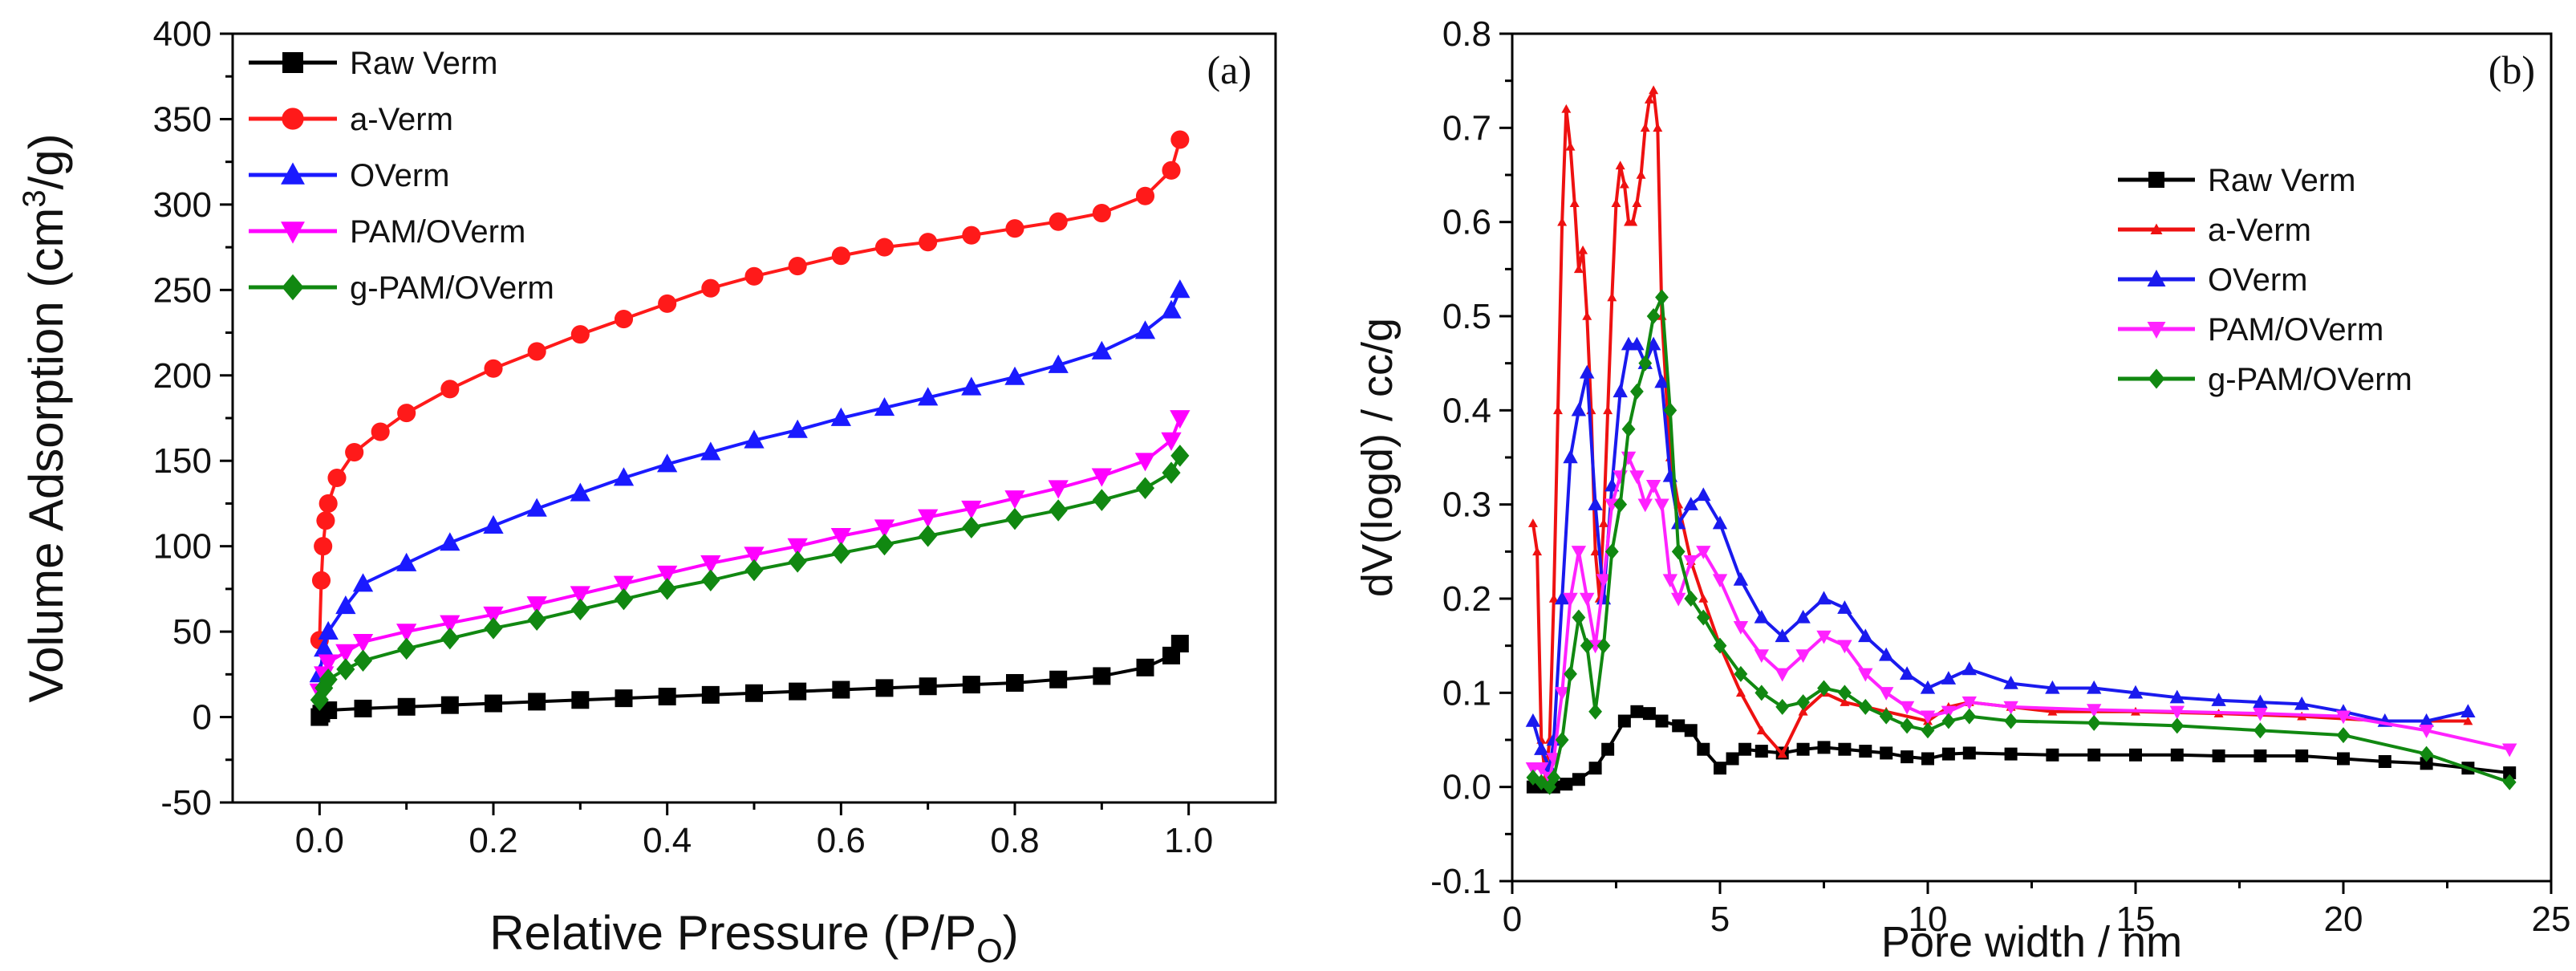 This screenshot has width=2576, height=971. What do you see at coordinates (424, 63) in the screenshot?
I see `panel-a-legend-label: Raw Verm` at bounding box center [424, 63].